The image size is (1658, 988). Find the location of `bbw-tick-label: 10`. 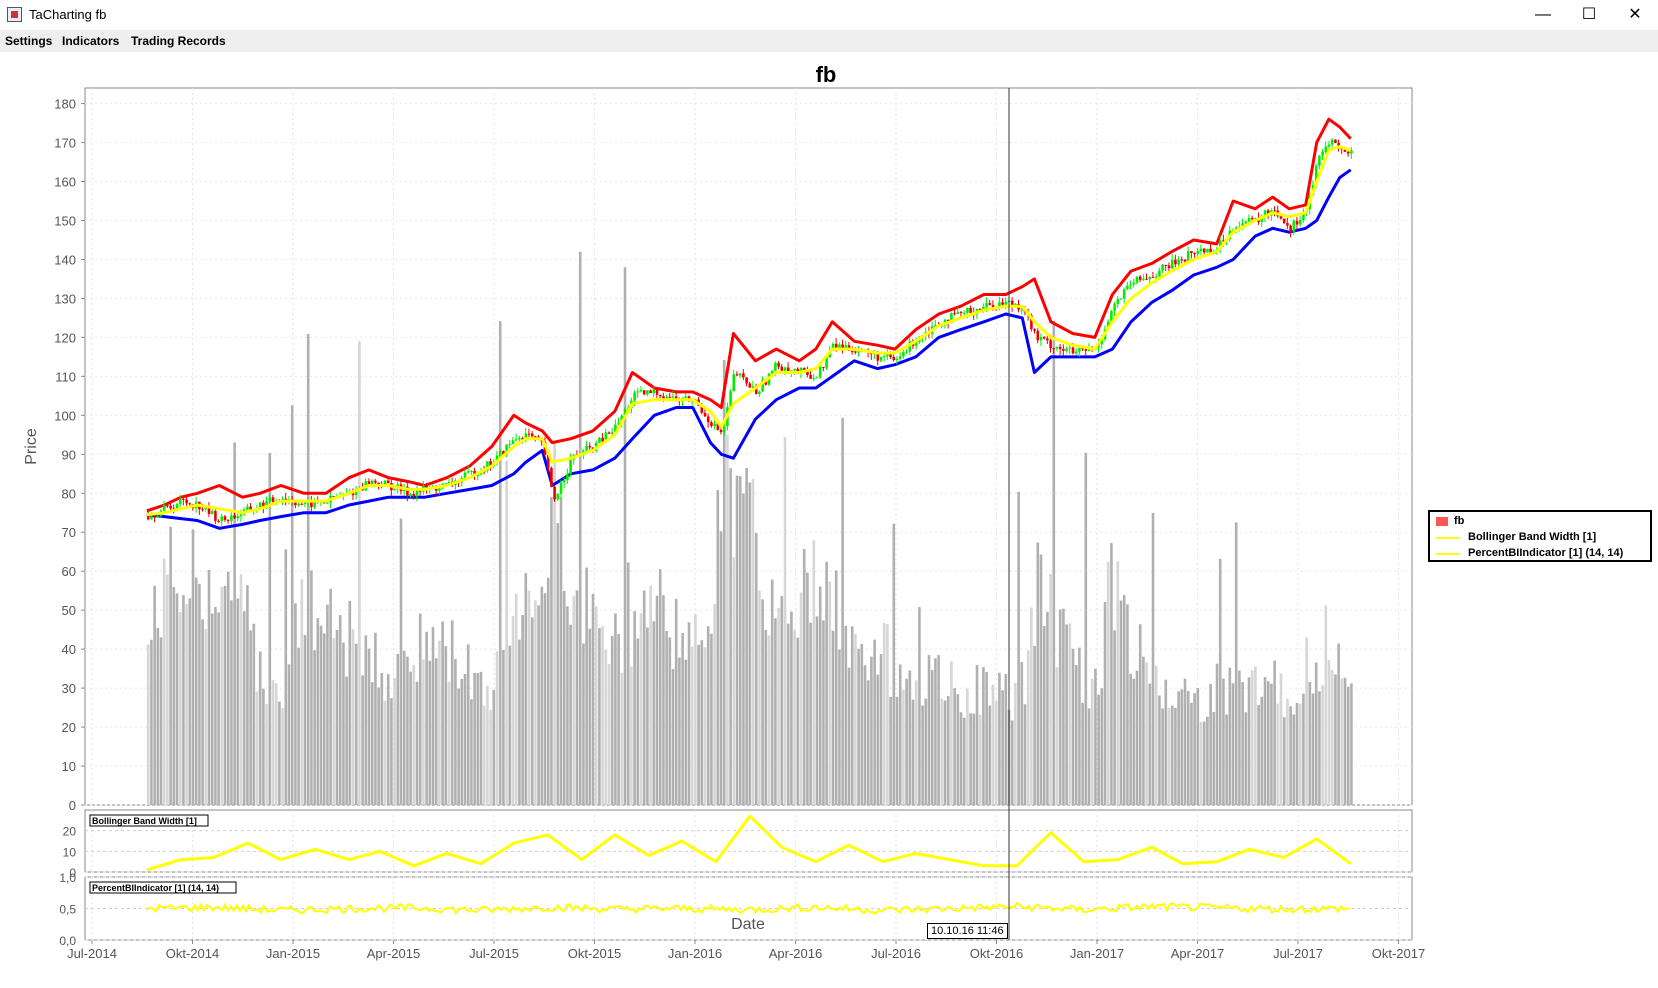

bbw-tick-label: 10 is located at coordinates (70, 852).